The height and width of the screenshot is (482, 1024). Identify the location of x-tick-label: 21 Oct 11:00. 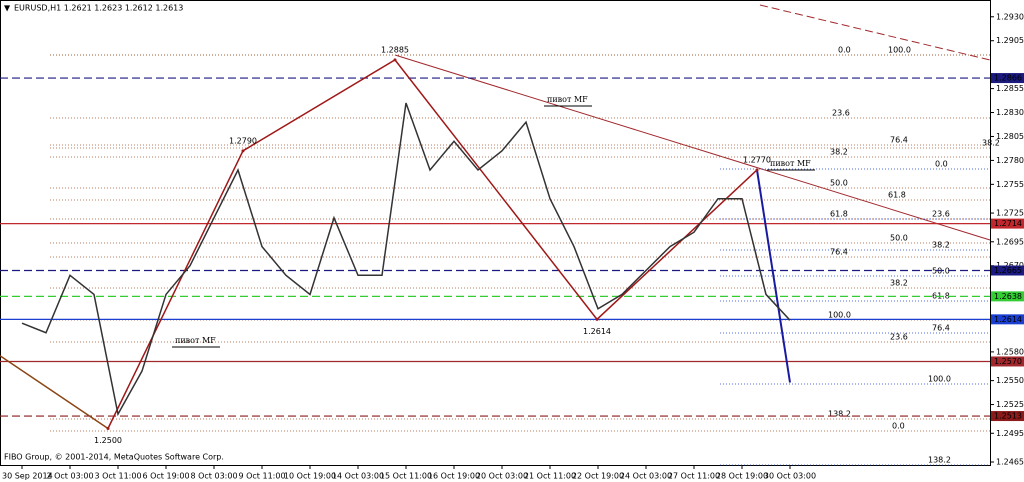
(550, 476).